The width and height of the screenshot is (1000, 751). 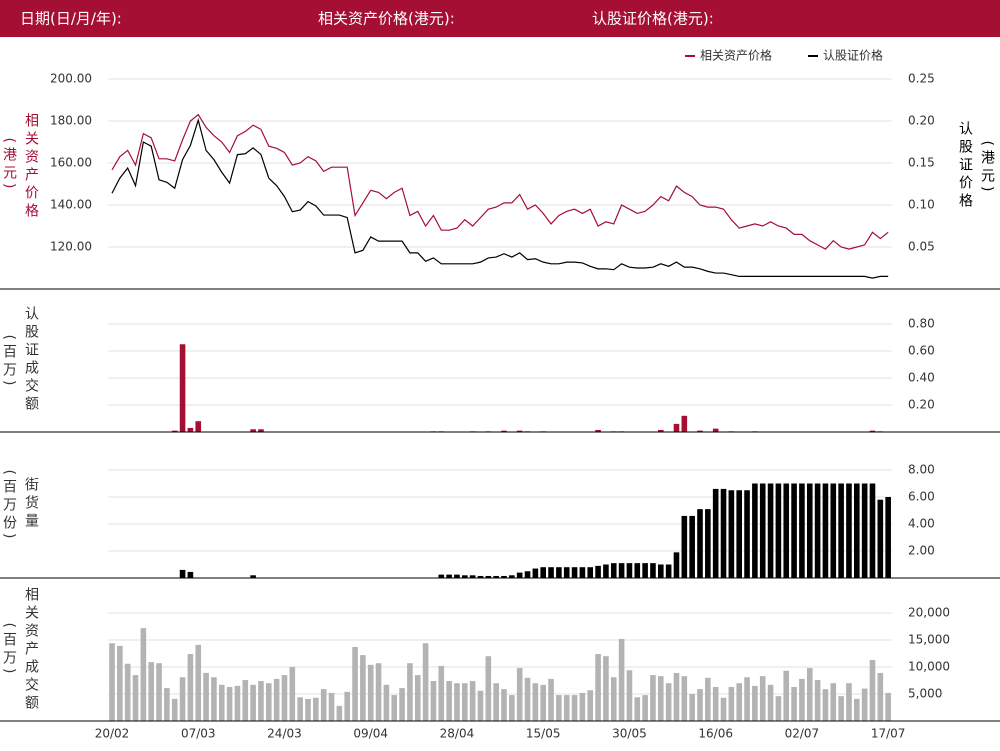 What do you see at coordinates (71, 247) in the screenshot?
I see `y-tick-label: 120.00` at bounding box center [71, 247].